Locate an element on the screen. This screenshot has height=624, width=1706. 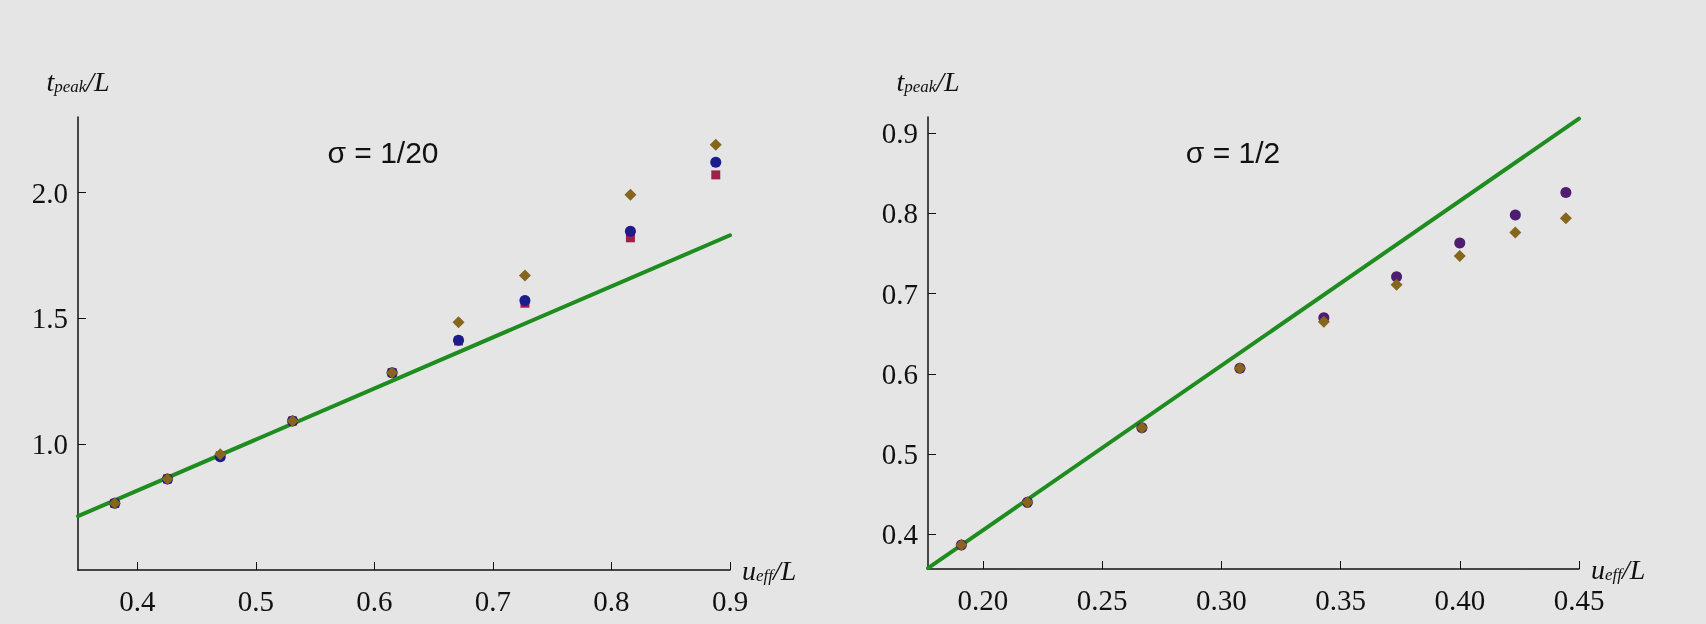
y-tick-label: 0.9 is located at coordinates (899, 133).